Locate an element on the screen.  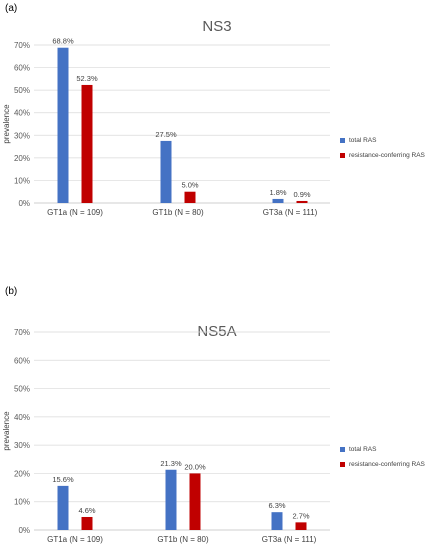
data-label: 5.0% is located at coordinates (189, 185).